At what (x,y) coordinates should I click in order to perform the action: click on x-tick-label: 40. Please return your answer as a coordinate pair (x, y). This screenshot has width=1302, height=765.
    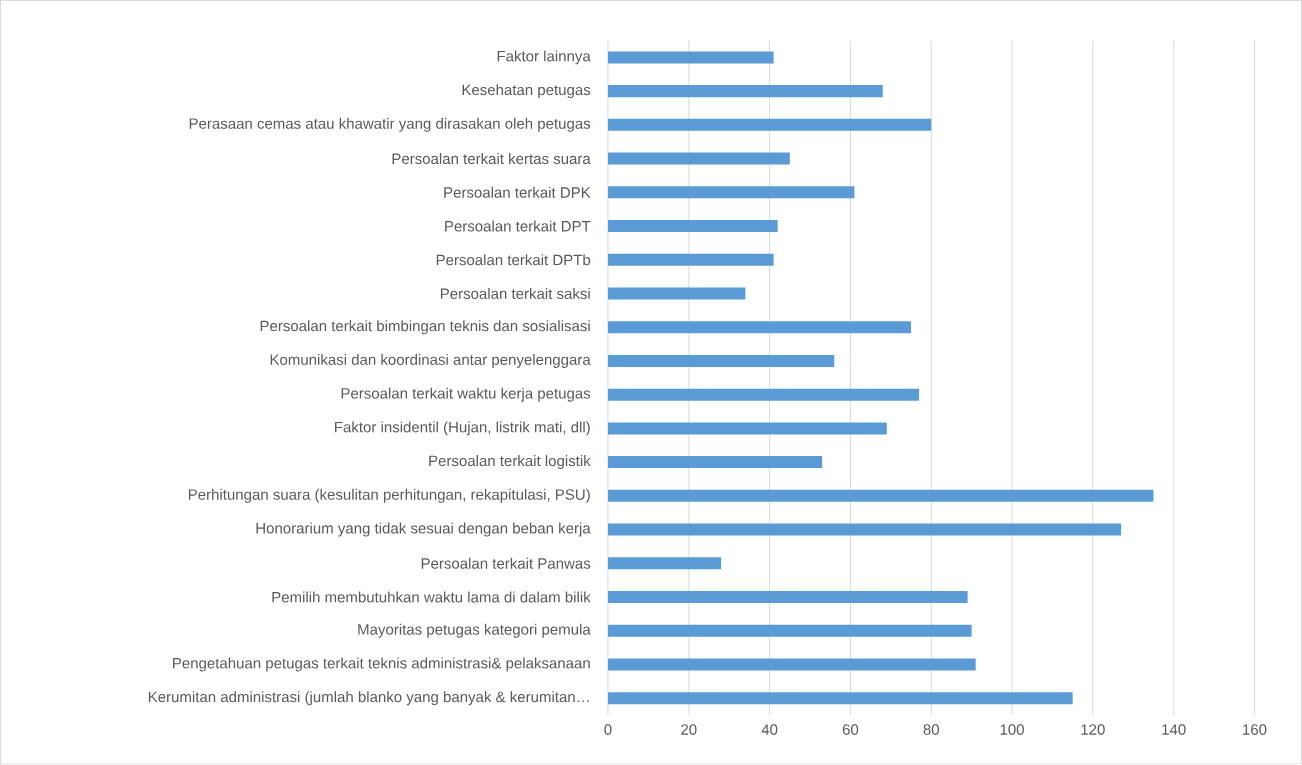
    Looking at the image, I should click on (769, 730).